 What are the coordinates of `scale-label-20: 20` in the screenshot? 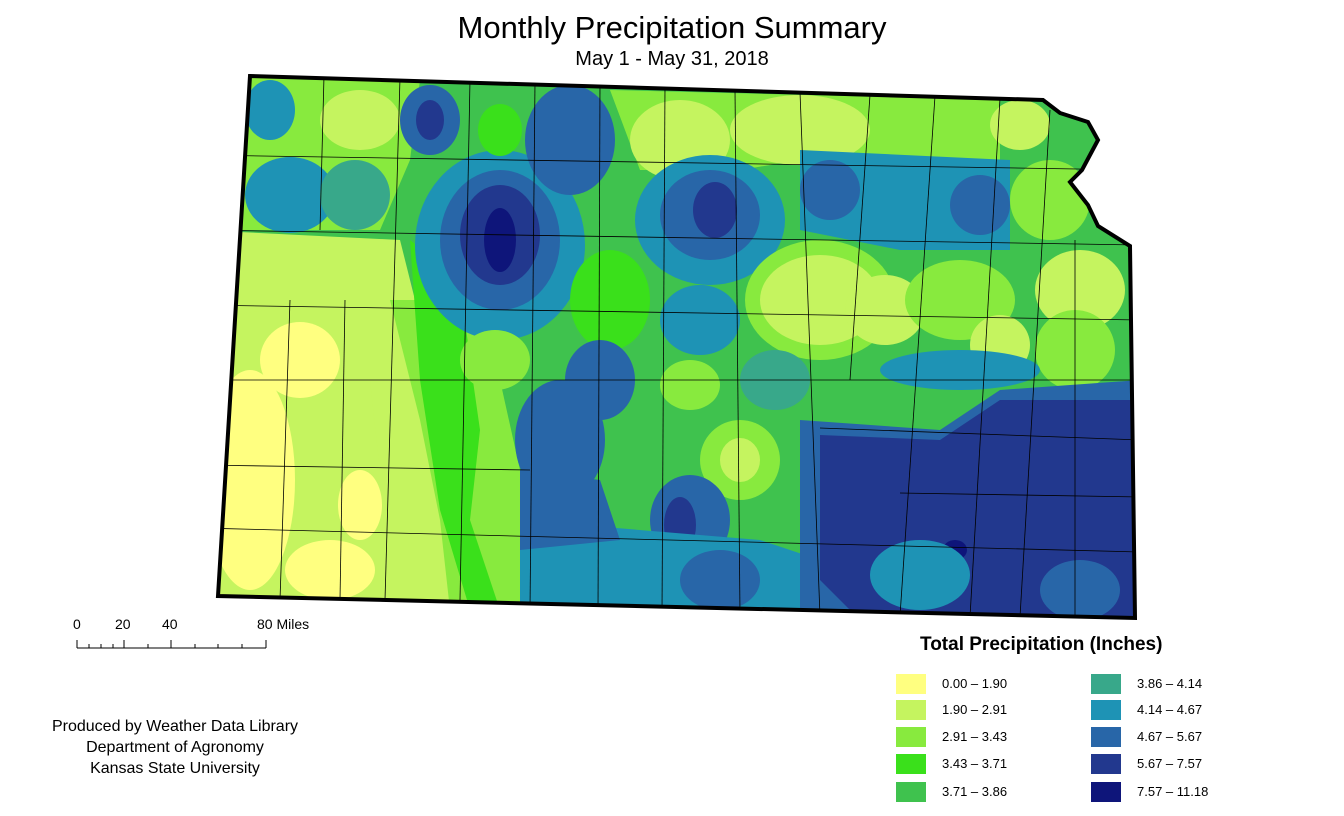 It's located at (123, 624).